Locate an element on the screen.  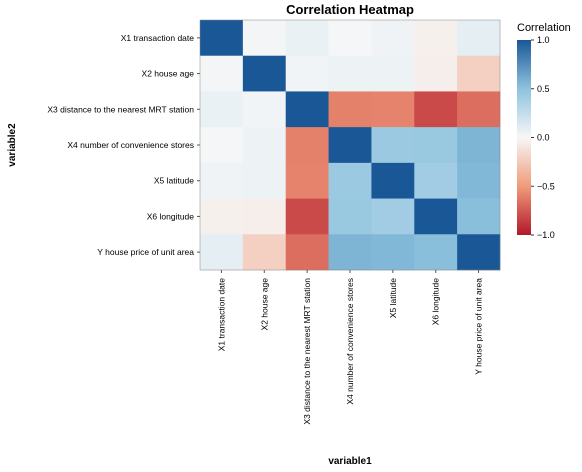
y-tick-label: X3 distance to the nearest MRT station is located at coordinates (120, 109).